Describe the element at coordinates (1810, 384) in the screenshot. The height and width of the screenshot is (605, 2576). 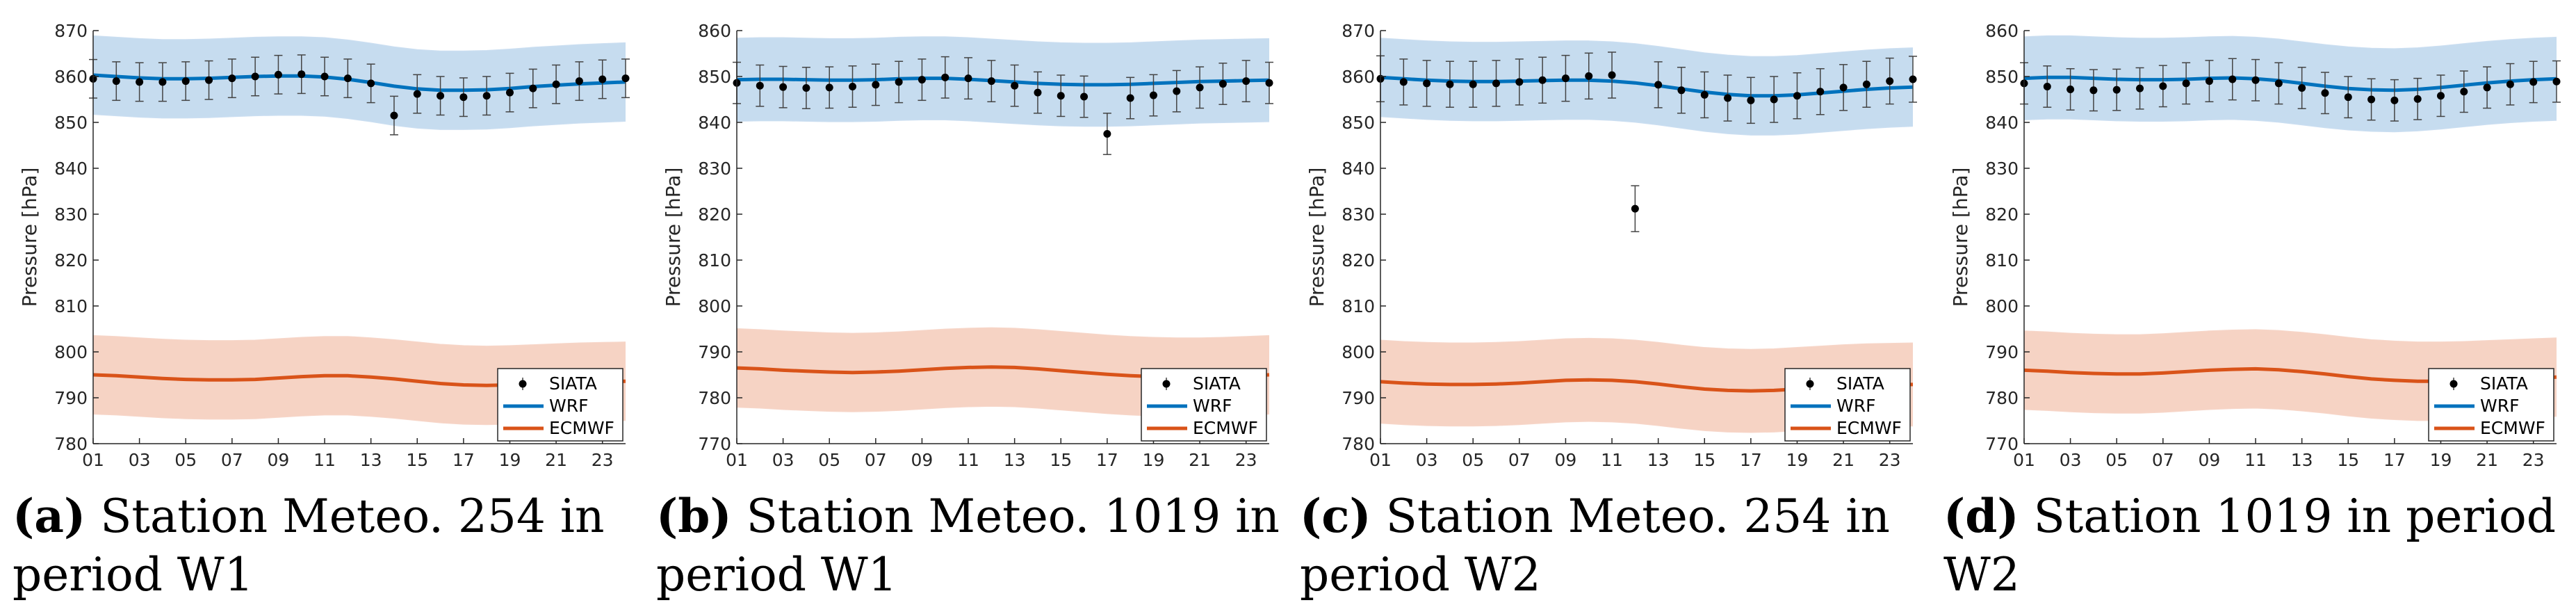
I see `legend-siata-marker` at that location.